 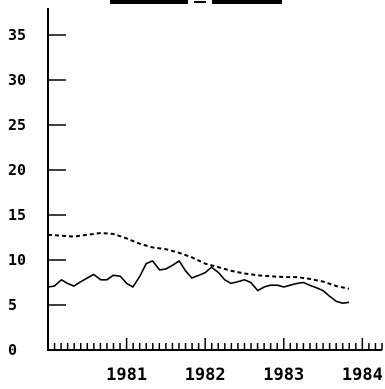 I want to click on series-line-dashed, so click(x=198, y=261).